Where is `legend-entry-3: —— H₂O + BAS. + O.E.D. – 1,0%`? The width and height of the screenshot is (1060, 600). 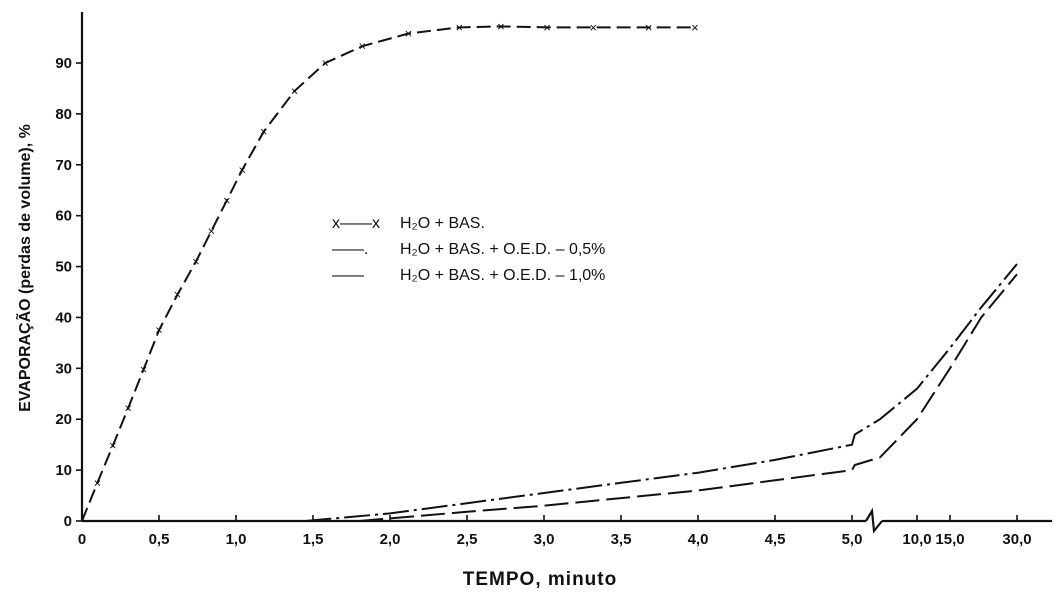 legend-entry-3: —— H₂O + BAS. + O.E.D. – 1,0% is located at coordinates (468, 275).